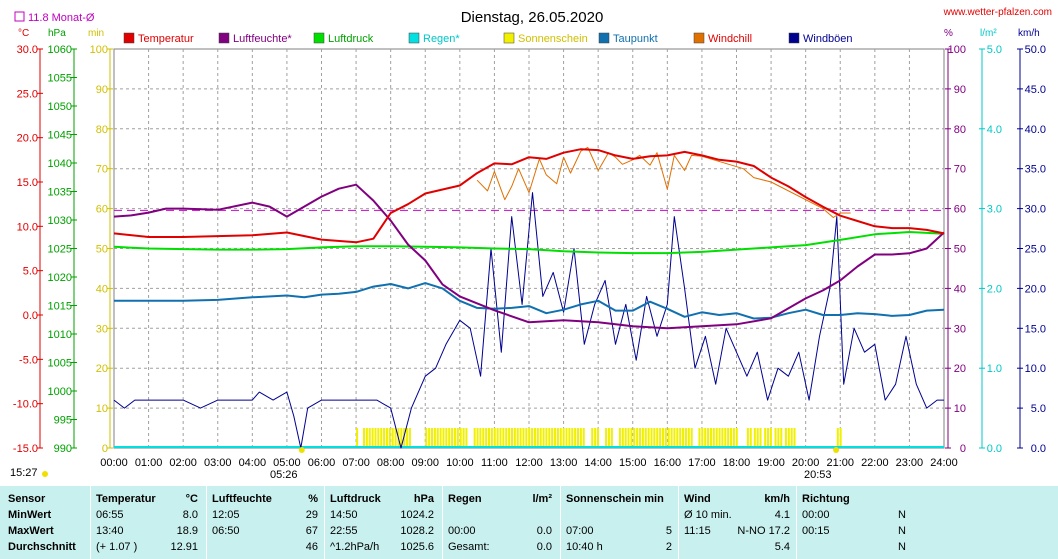  What do you see at coordinates (994, 130) in the screenshot?
I see `rain-tick-label: 4.0` at bounding box center [994, 130].